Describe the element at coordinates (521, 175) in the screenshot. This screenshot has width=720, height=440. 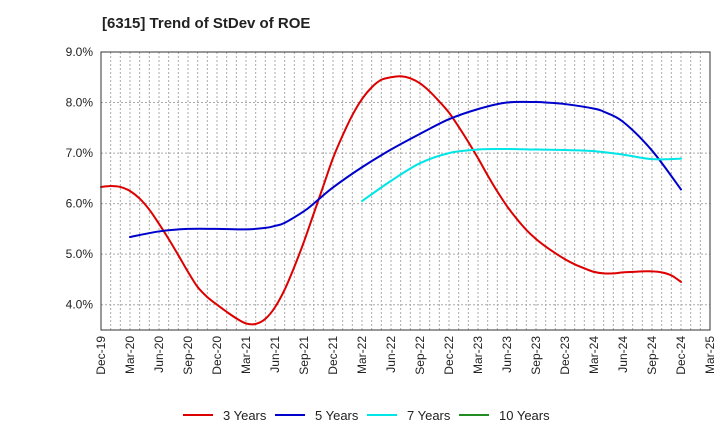
I see `series-line-7-years` at that location.